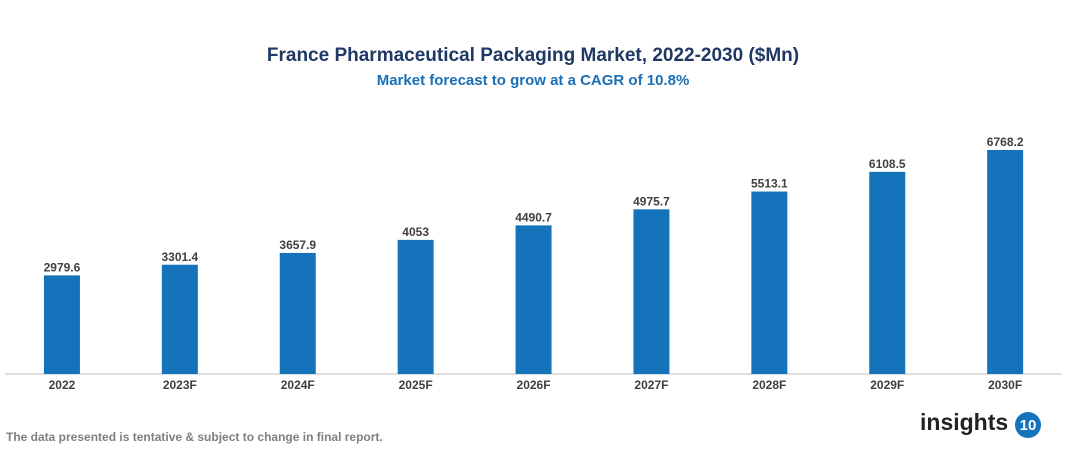  Describe the element at coordinates (180, 385) in the screenshot. I see `x-tick-label: 2023F` at that location.